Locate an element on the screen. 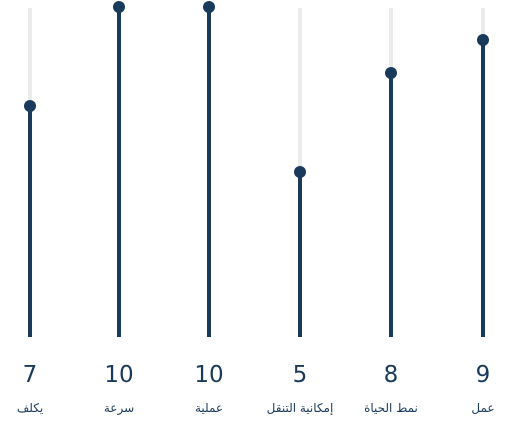 This screenshot has width=512, height=428. value-label-2: 10 is located at coordinates (208, 375).